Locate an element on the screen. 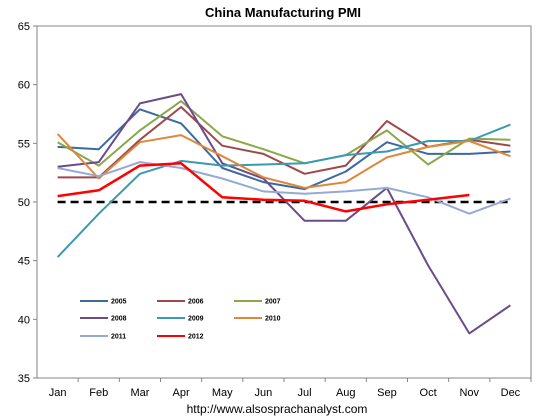  series-line-2012 is located at coordinates (263, 187).